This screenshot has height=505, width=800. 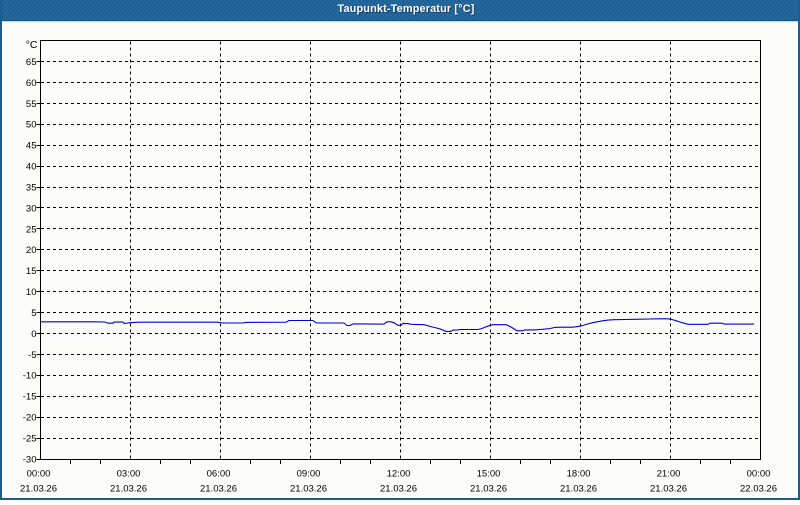 I want to click on svg-text: 25, so click(x=31, y=229).